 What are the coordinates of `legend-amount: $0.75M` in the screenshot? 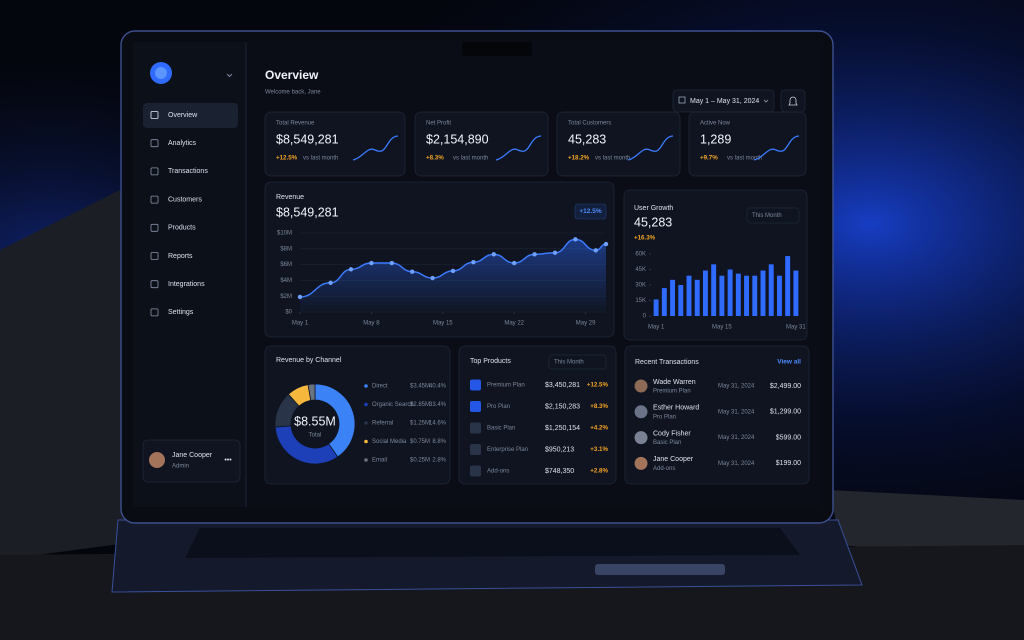 It's located at (420, 442).